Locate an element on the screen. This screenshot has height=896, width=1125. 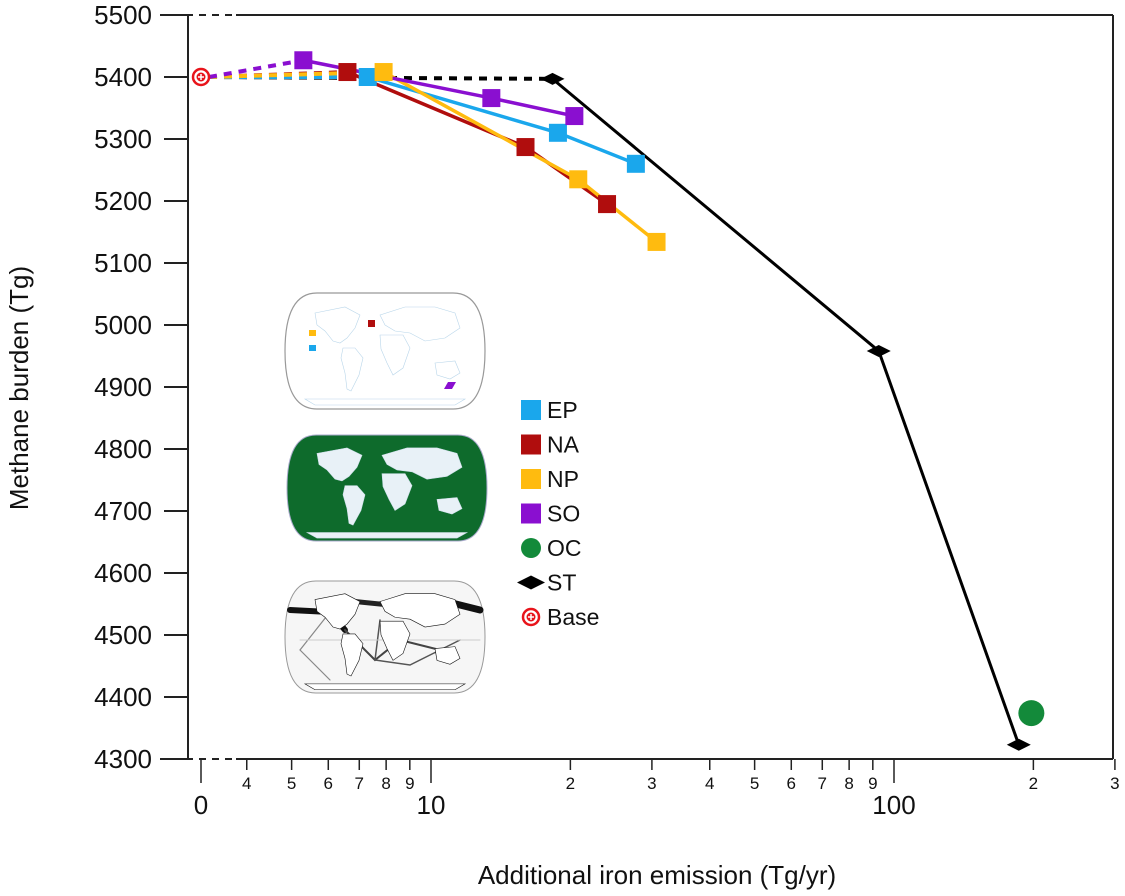
st-legend-icon is located at coordinates (531, 582).